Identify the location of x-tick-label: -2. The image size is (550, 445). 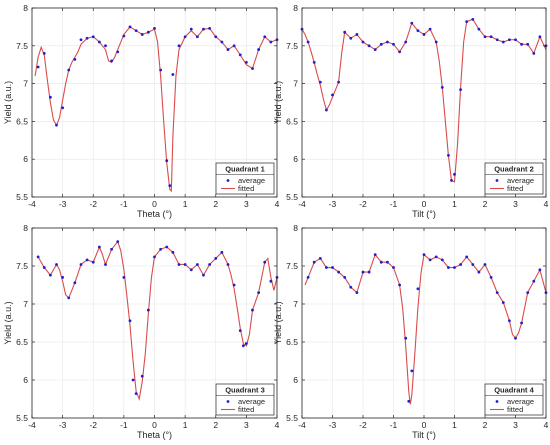
(93, 204).